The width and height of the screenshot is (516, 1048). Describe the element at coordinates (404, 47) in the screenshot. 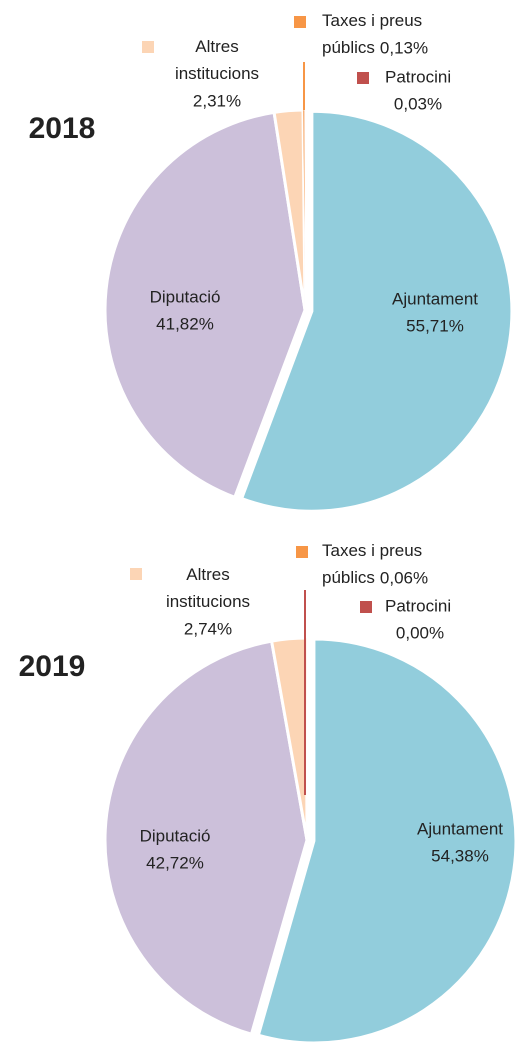

I see `value-label: 0,13%` at that location.